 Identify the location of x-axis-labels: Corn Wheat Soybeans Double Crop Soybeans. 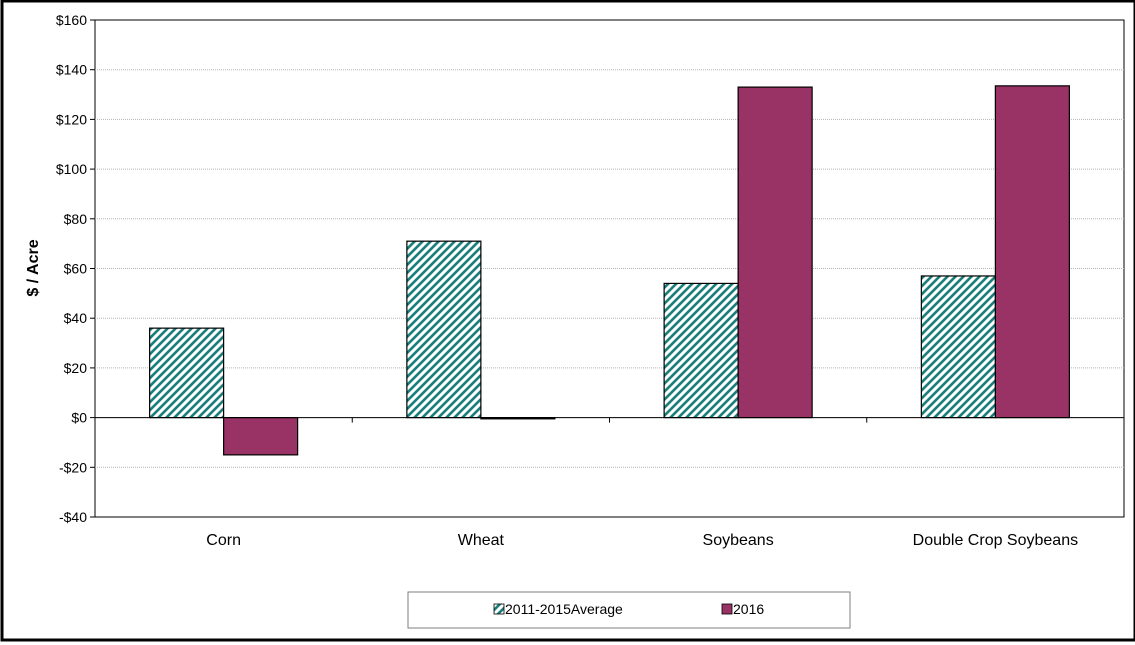
(642, 540).